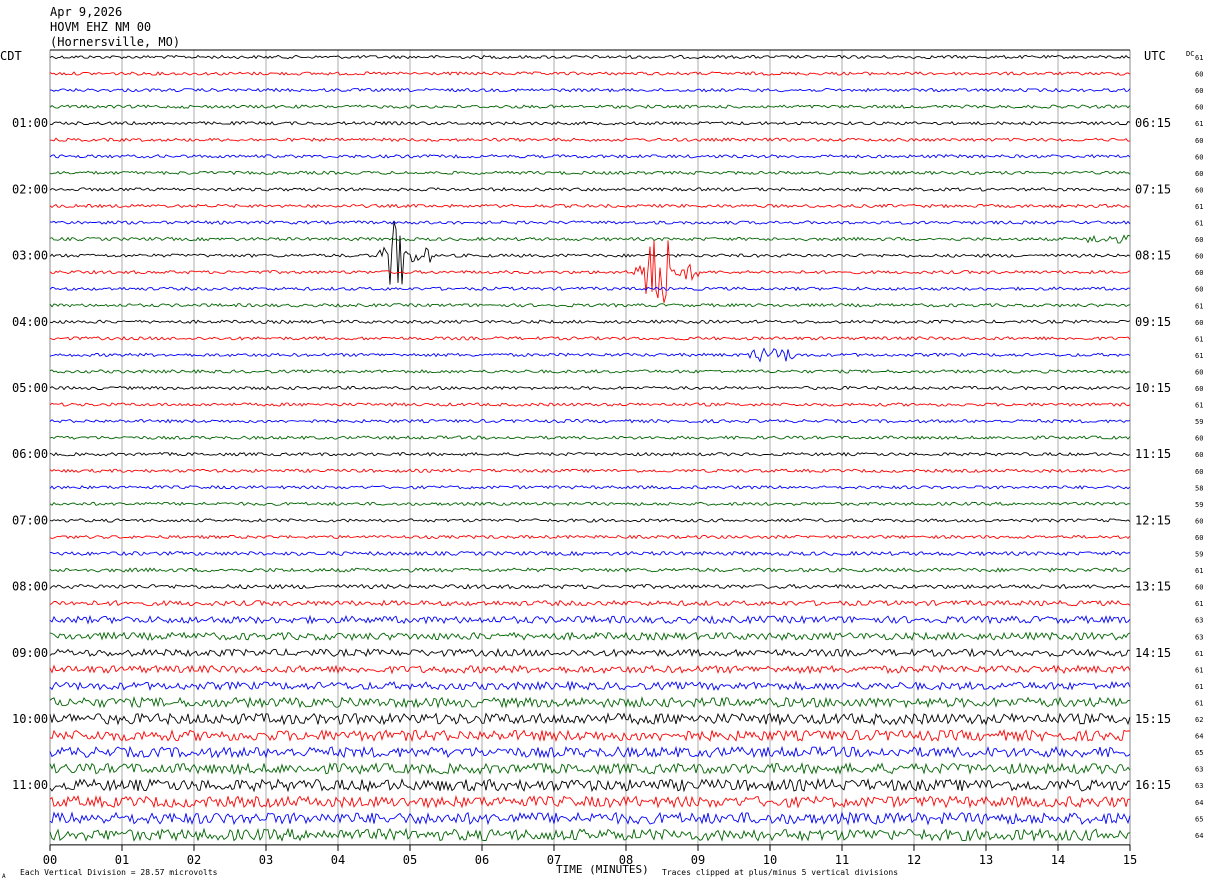 The height and width of the screenshot is (886, 1210). Describe the element at coordinates (30, 719) in the screenshot. I see `left-hour-label: 10:00` at that location.